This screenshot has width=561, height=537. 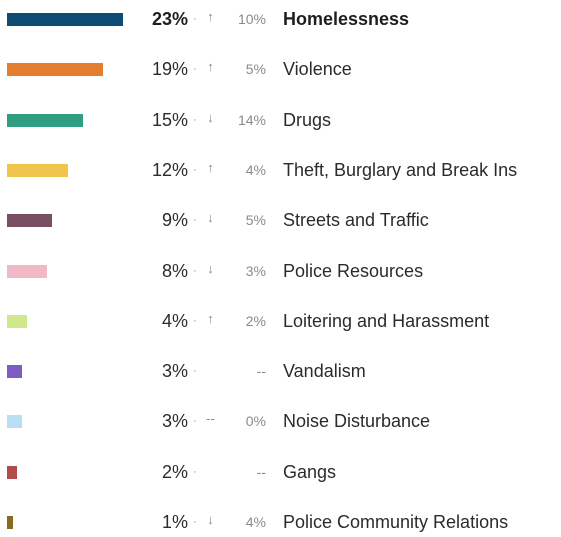 I want to click on category-percent: 2%, so click(x=174, y=471).